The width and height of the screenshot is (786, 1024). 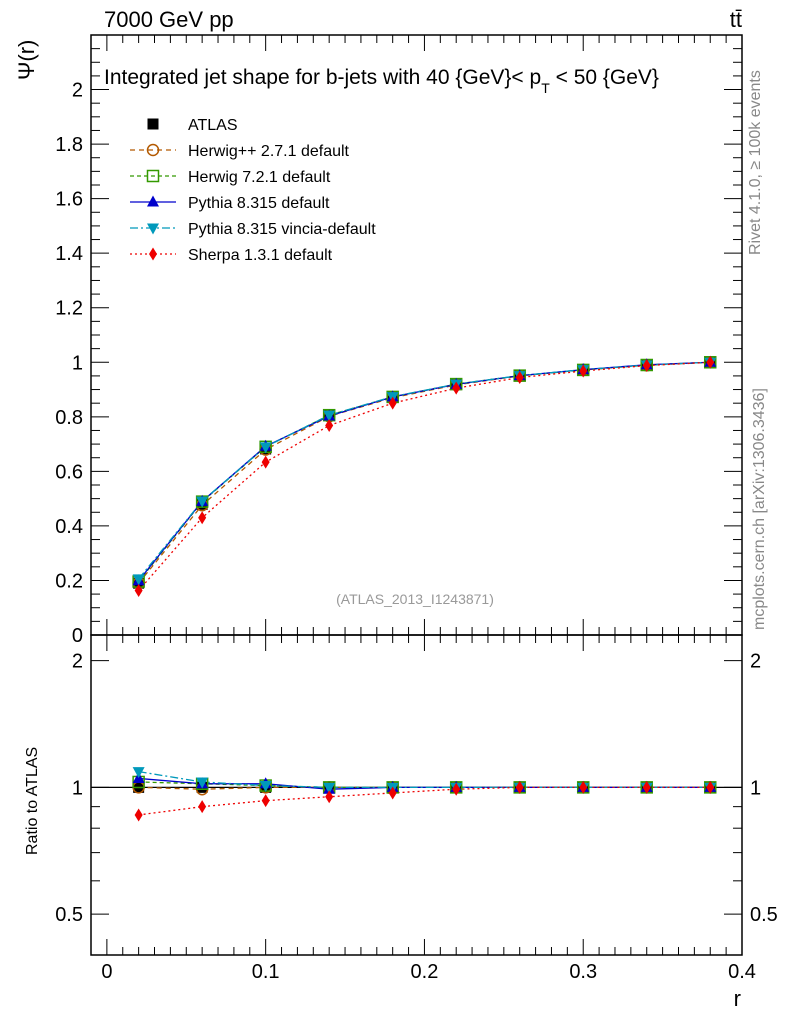 I want to click on y-tick-label: 0, so click(x=77, y=636).